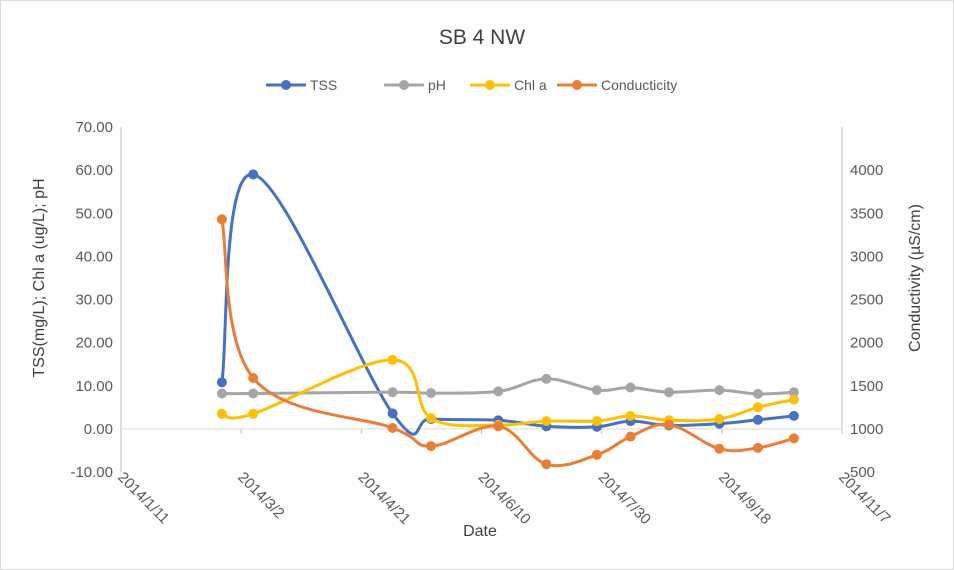  Describe the element at coordinates (323, 85) in the screenshot. I see `legend-label-tss: TSS` at that location.